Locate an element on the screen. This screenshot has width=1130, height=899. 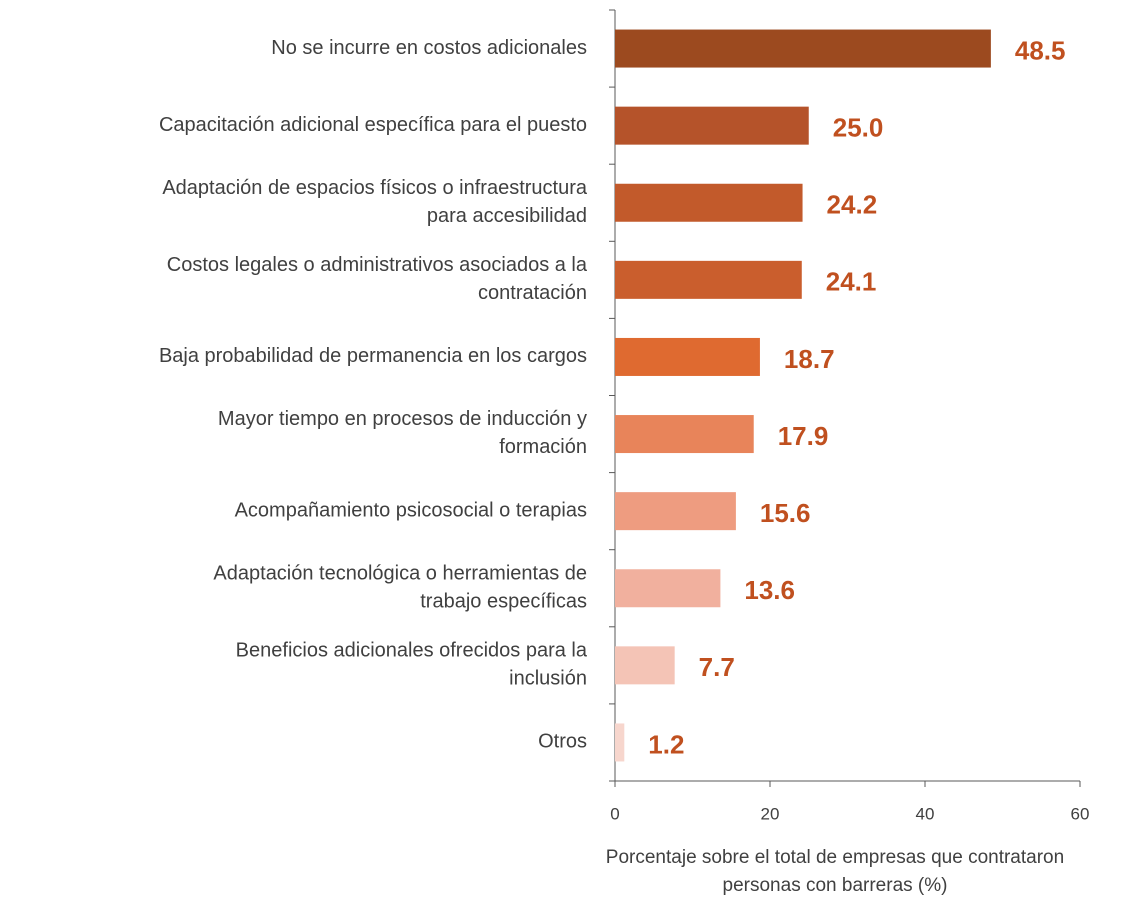
x-tick-label: 60 is located at coordinates (1080, 813).